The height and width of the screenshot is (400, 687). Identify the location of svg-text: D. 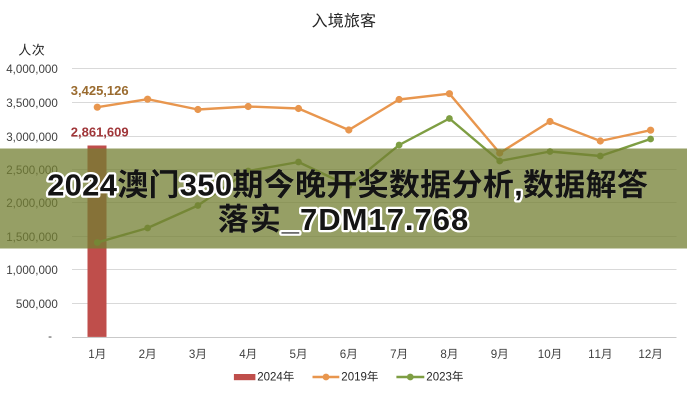
(329, 219).